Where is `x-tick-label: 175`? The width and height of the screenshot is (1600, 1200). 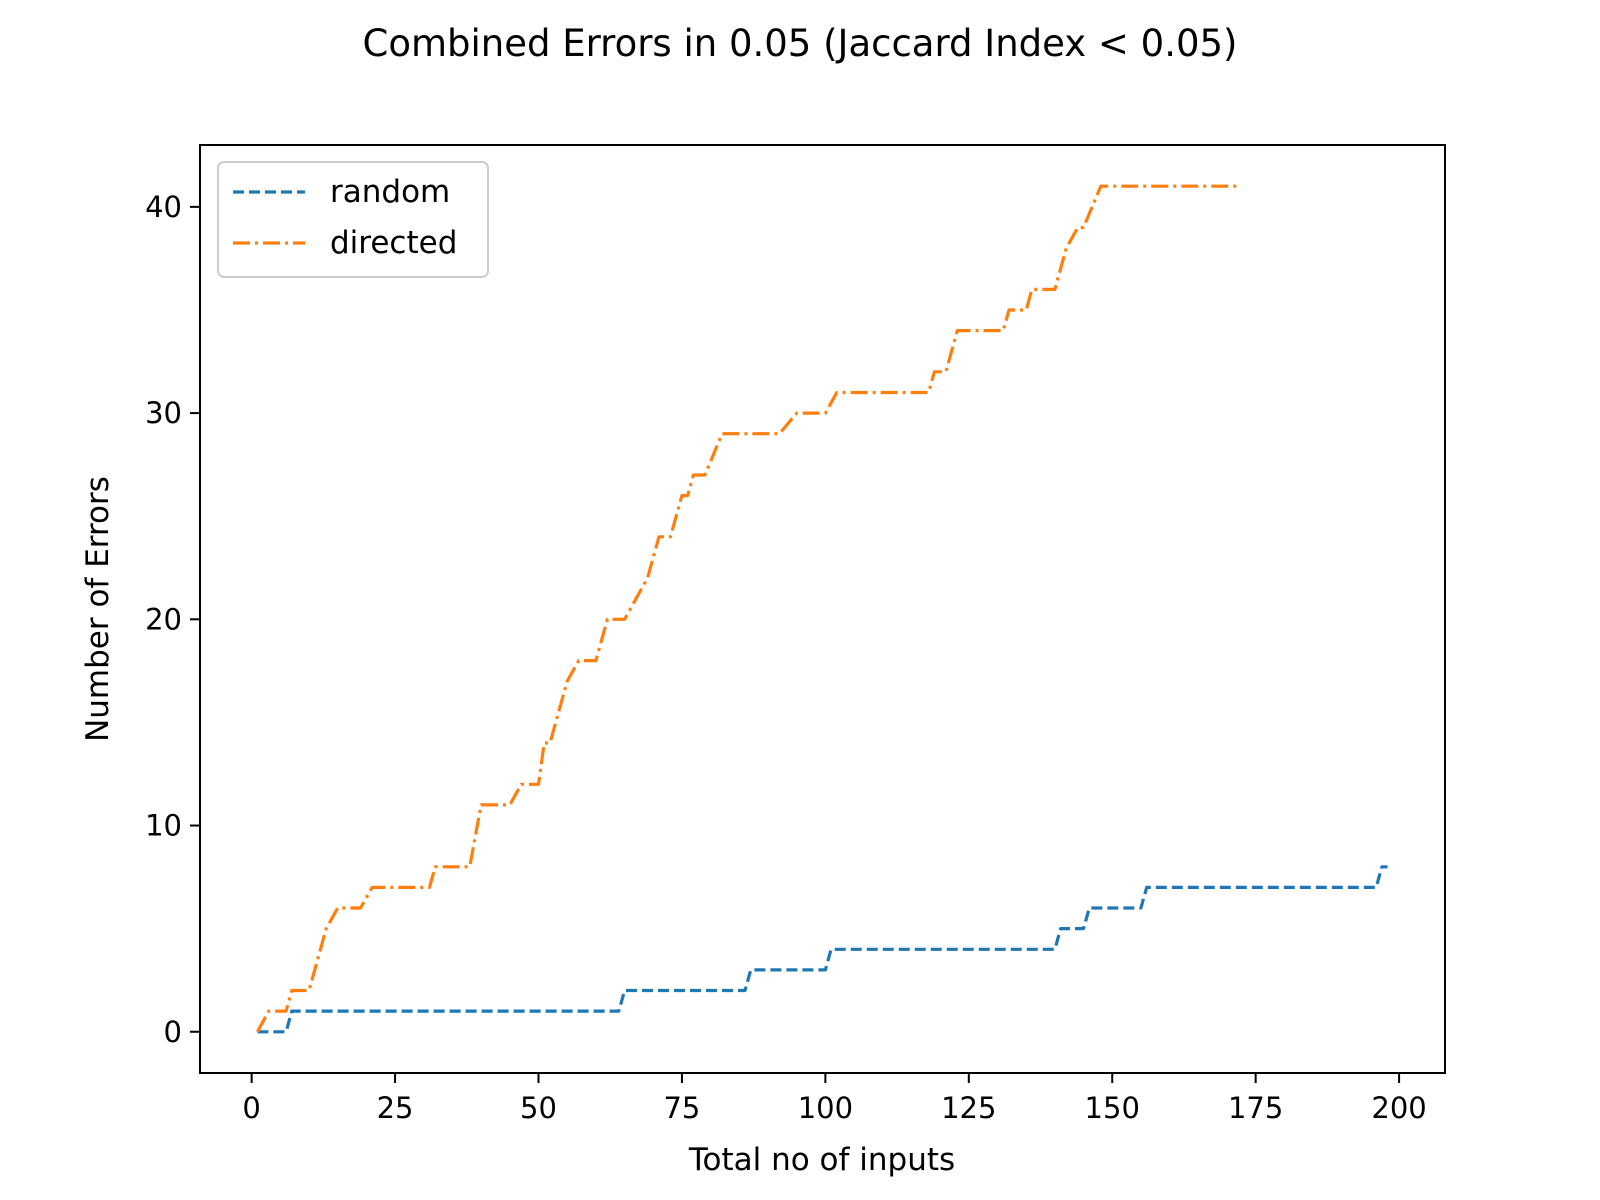 x-tick-label: 175 is located at coordinates (1255, 1108).